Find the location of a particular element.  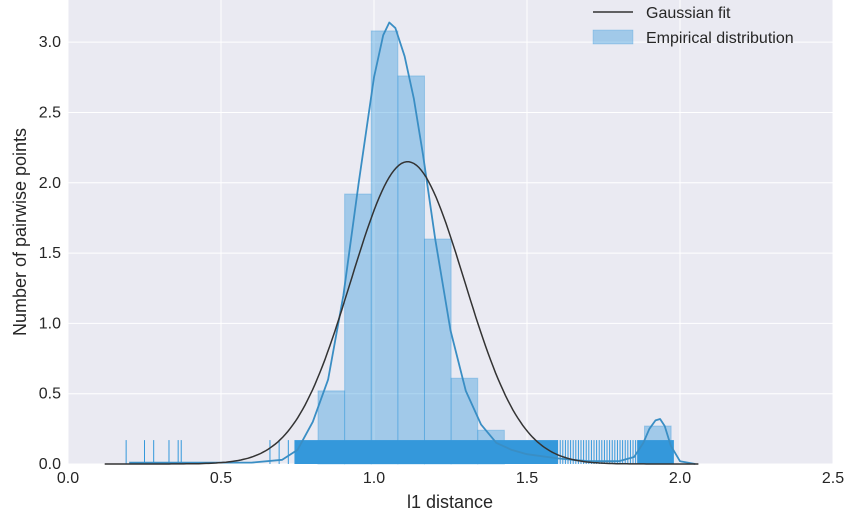

legend-empirical-label: Empirical distribution is located at coordinates (720, 38).